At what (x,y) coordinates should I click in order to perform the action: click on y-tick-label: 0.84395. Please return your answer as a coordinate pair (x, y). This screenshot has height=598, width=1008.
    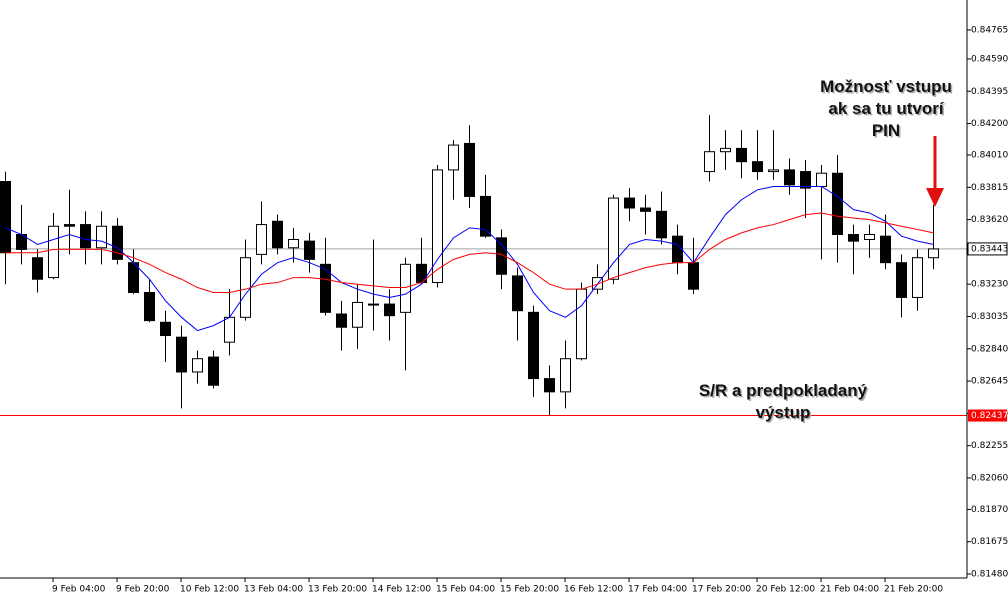
    Looking at the image, I should click on (989, 92).